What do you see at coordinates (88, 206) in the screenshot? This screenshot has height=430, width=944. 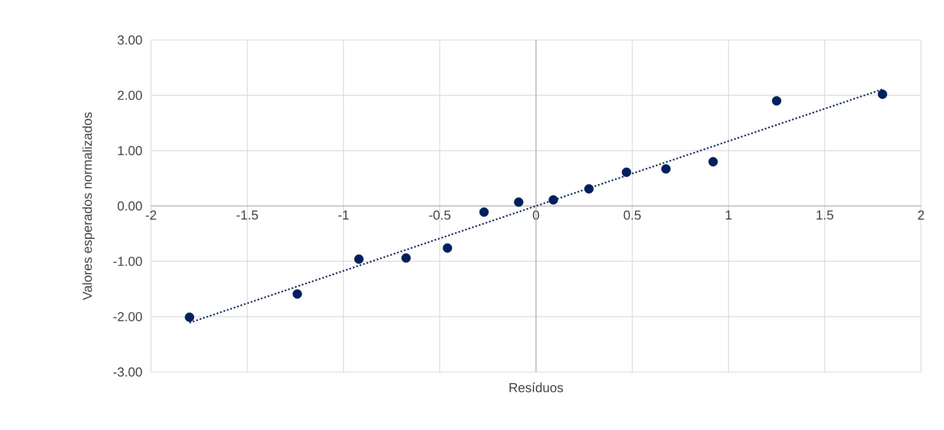 I see `y-axis-title: Valores esperados normalizados` at bounding box center [88, 206].